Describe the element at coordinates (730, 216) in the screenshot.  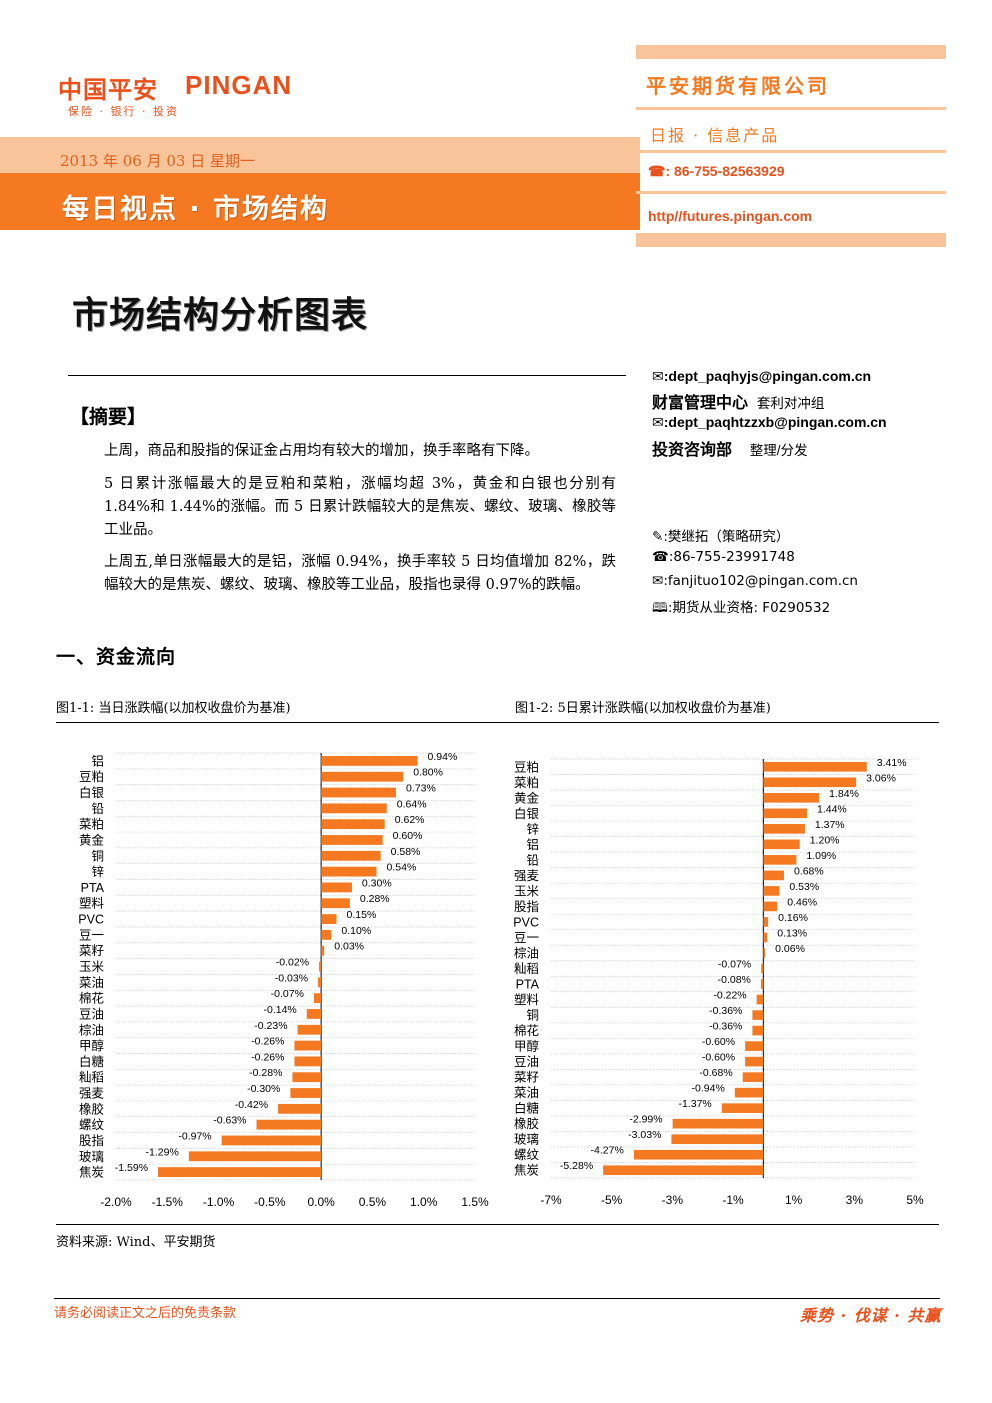
I see `company-url: http//futures.pingan.com` at that location.